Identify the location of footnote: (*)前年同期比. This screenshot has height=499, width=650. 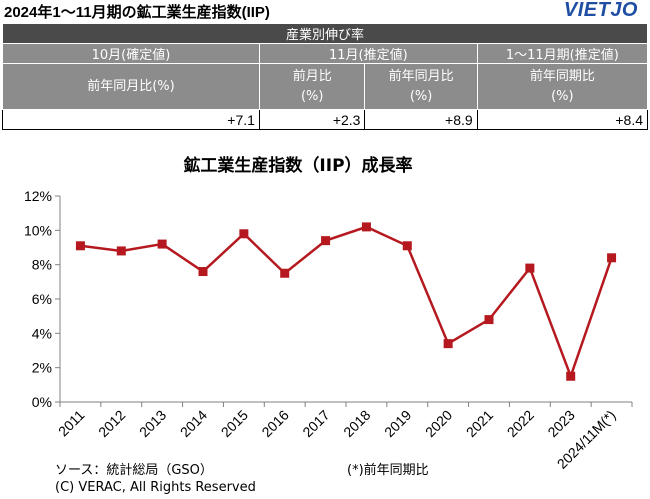
(388, 470).